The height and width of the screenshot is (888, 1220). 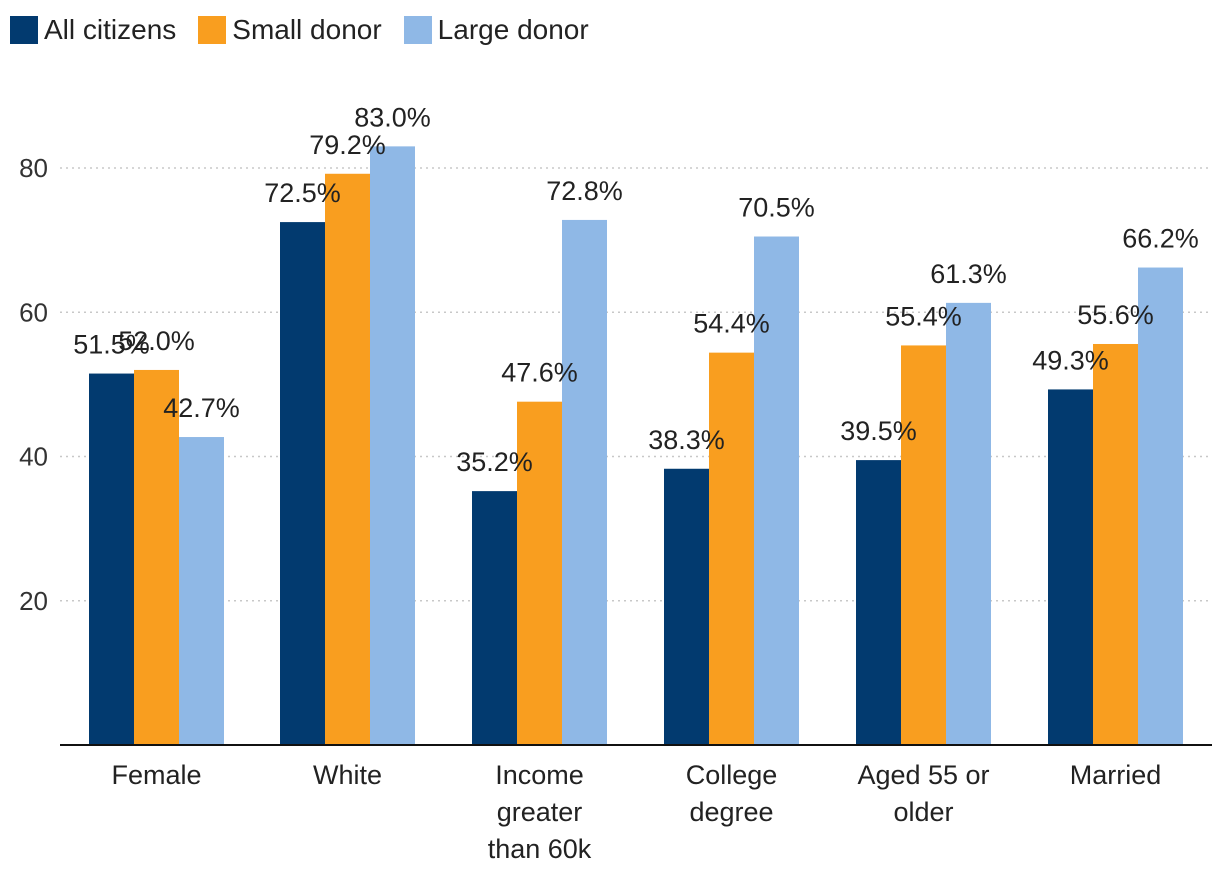 What do you see at coordinates (923, 316) in the screenshot?
I see `value-label-small-donor-aged-55-or-older: 55.4%` at bounding box center [923, 316].